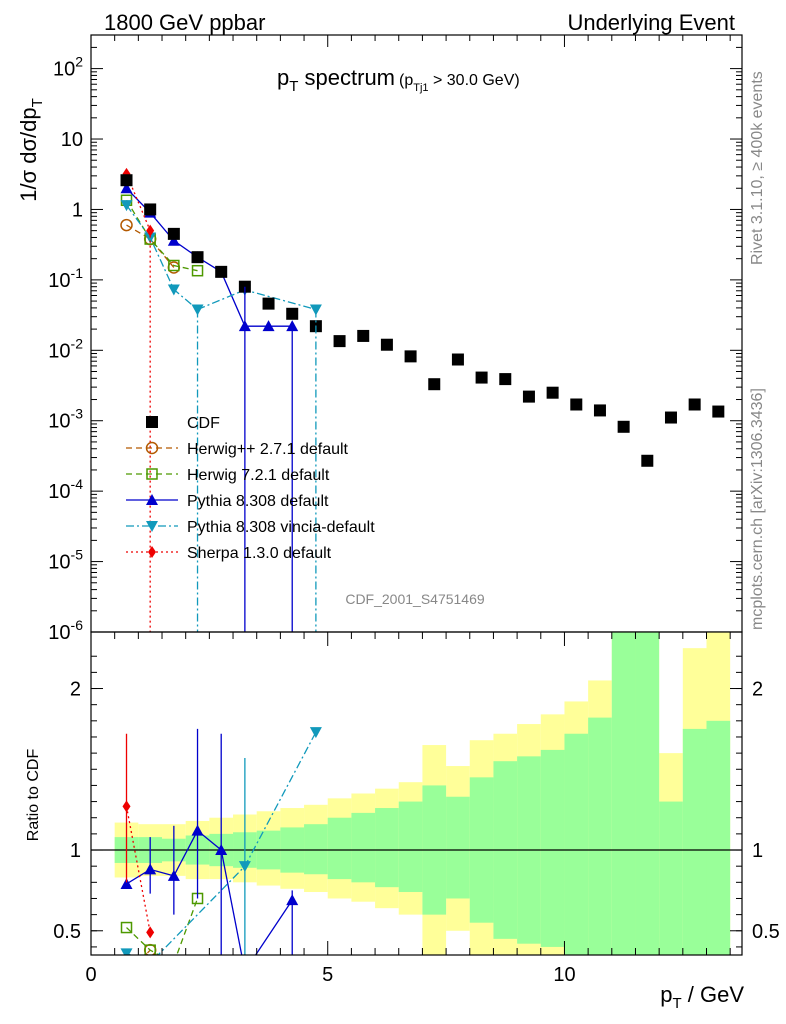  What do you see at coordinates (152, 499) in the screenshot?
I see `legend-marker-pythia` at bounding box center [152, 499].